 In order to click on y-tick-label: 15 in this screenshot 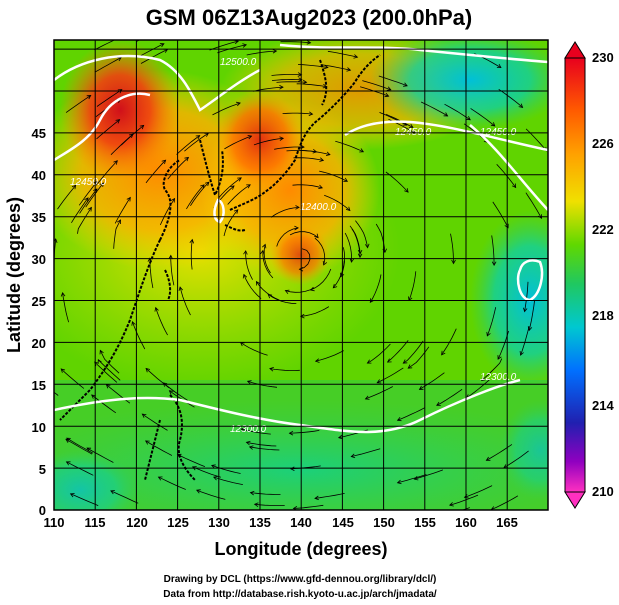, I will do `click(39, 385)`.